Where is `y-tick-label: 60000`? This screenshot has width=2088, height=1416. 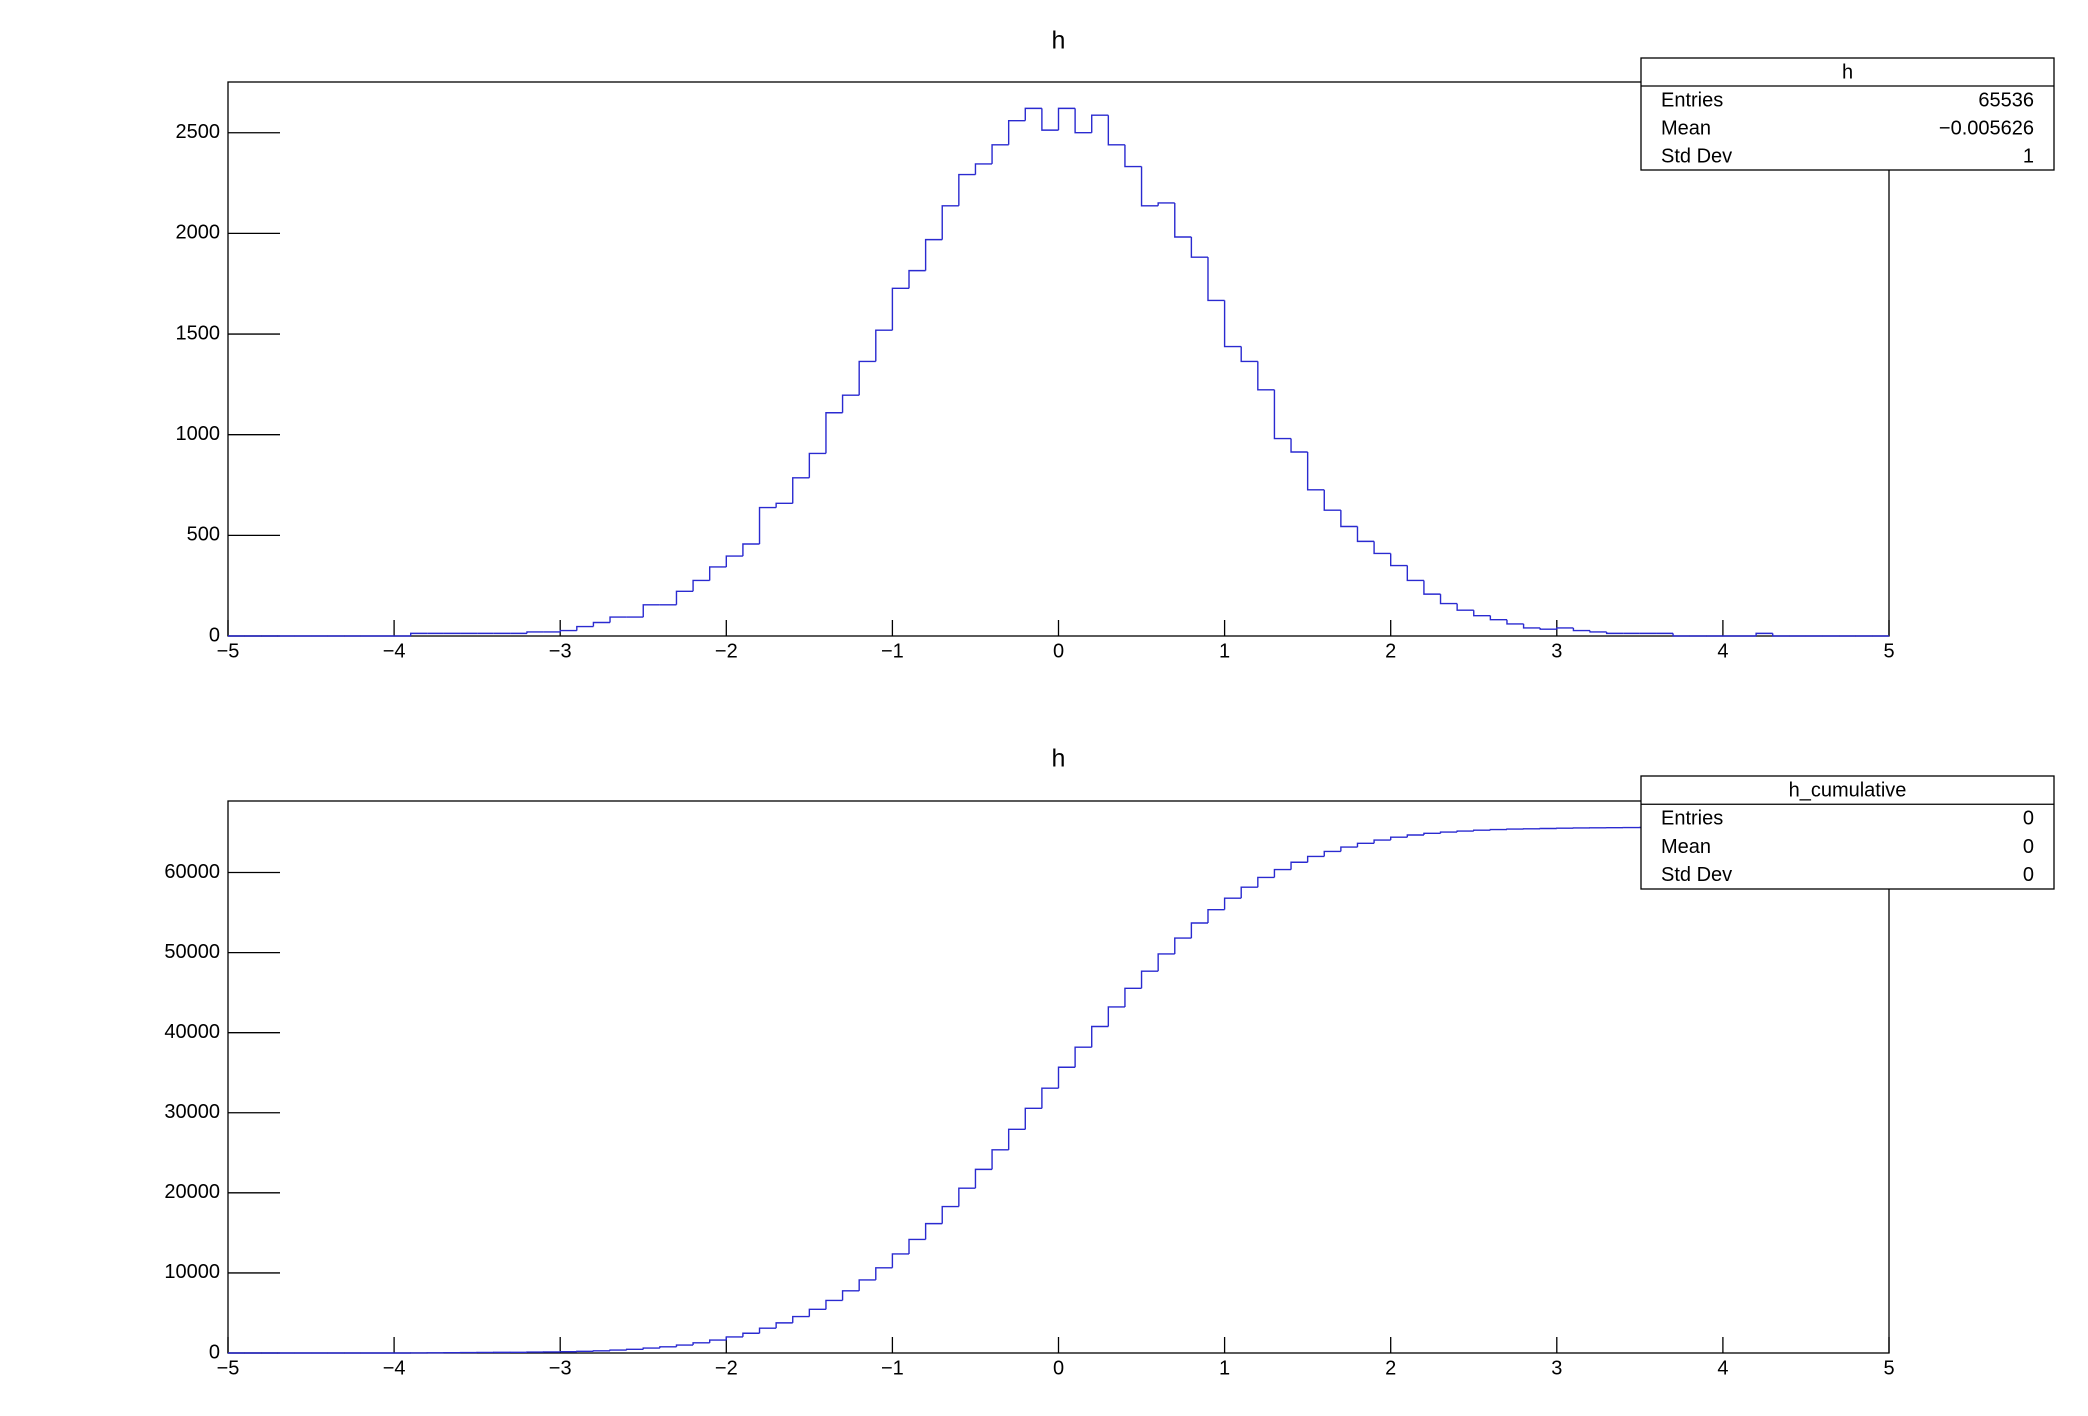 y-tick-label: 60000 is located at coordinates (192, 872).